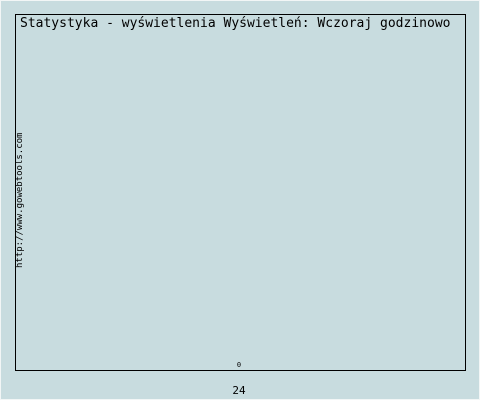 The height and width of the screenshot is (400, 480). Describe the element at coordinates (20, 200) in the screenshot. I see `source-url-label: http://www.gowebtools.com` at that location.